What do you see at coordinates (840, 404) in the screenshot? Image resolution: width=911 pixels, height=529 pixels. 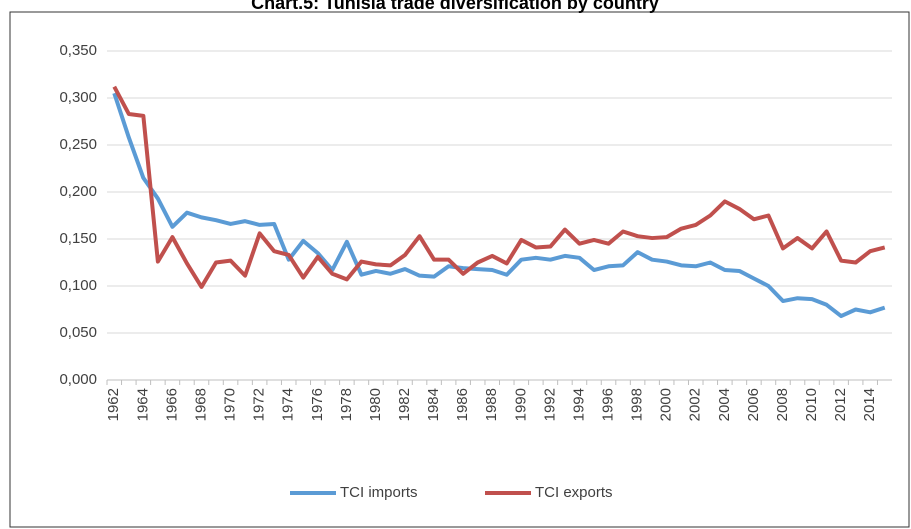 I see `x-tick-label: 2012` at bounding box center [840, 404].